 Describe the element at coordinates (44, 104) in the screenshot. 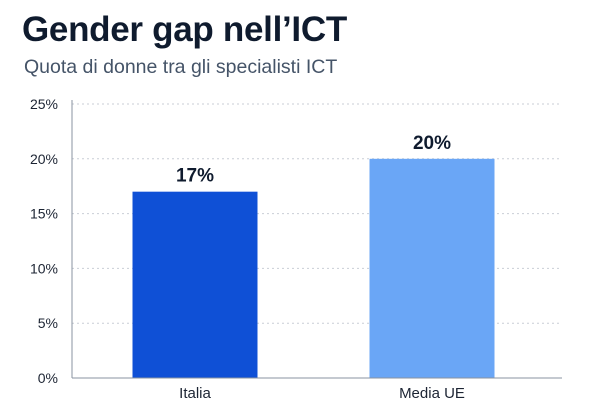

I see `y-tick-label: 25%` at that location.